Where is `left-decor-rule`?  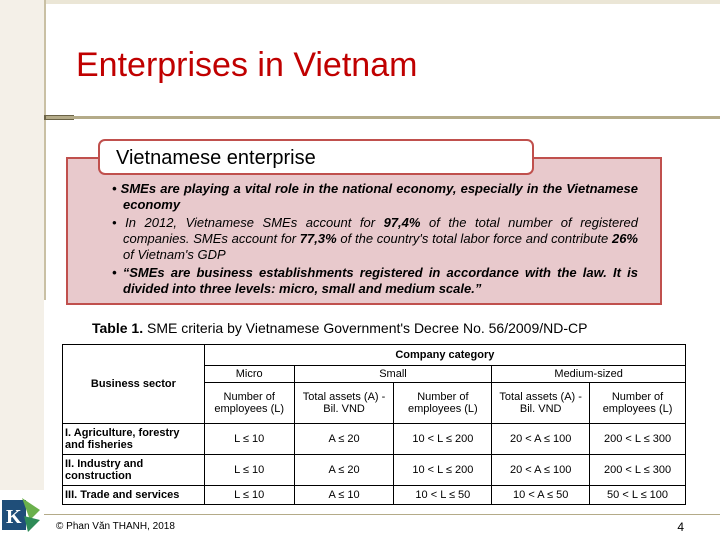
left-decor-rule is located at coordinates (45, 150).